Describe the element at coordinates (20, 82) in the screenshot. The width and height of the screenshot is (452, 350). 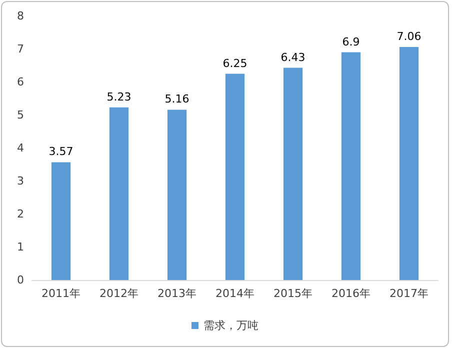
I see `y-tick-label: 6` at that location.